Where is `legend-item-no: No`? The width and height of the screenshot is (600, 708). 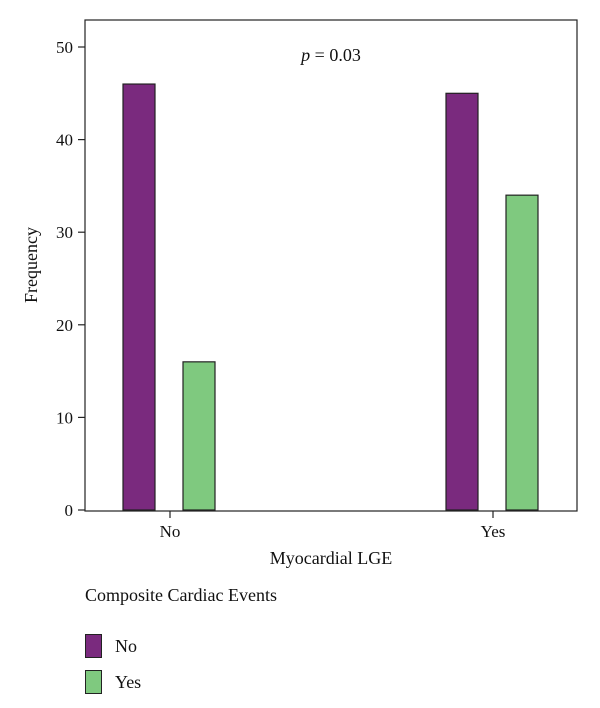 legend-item-no: No is located at coordinates (181, 646).